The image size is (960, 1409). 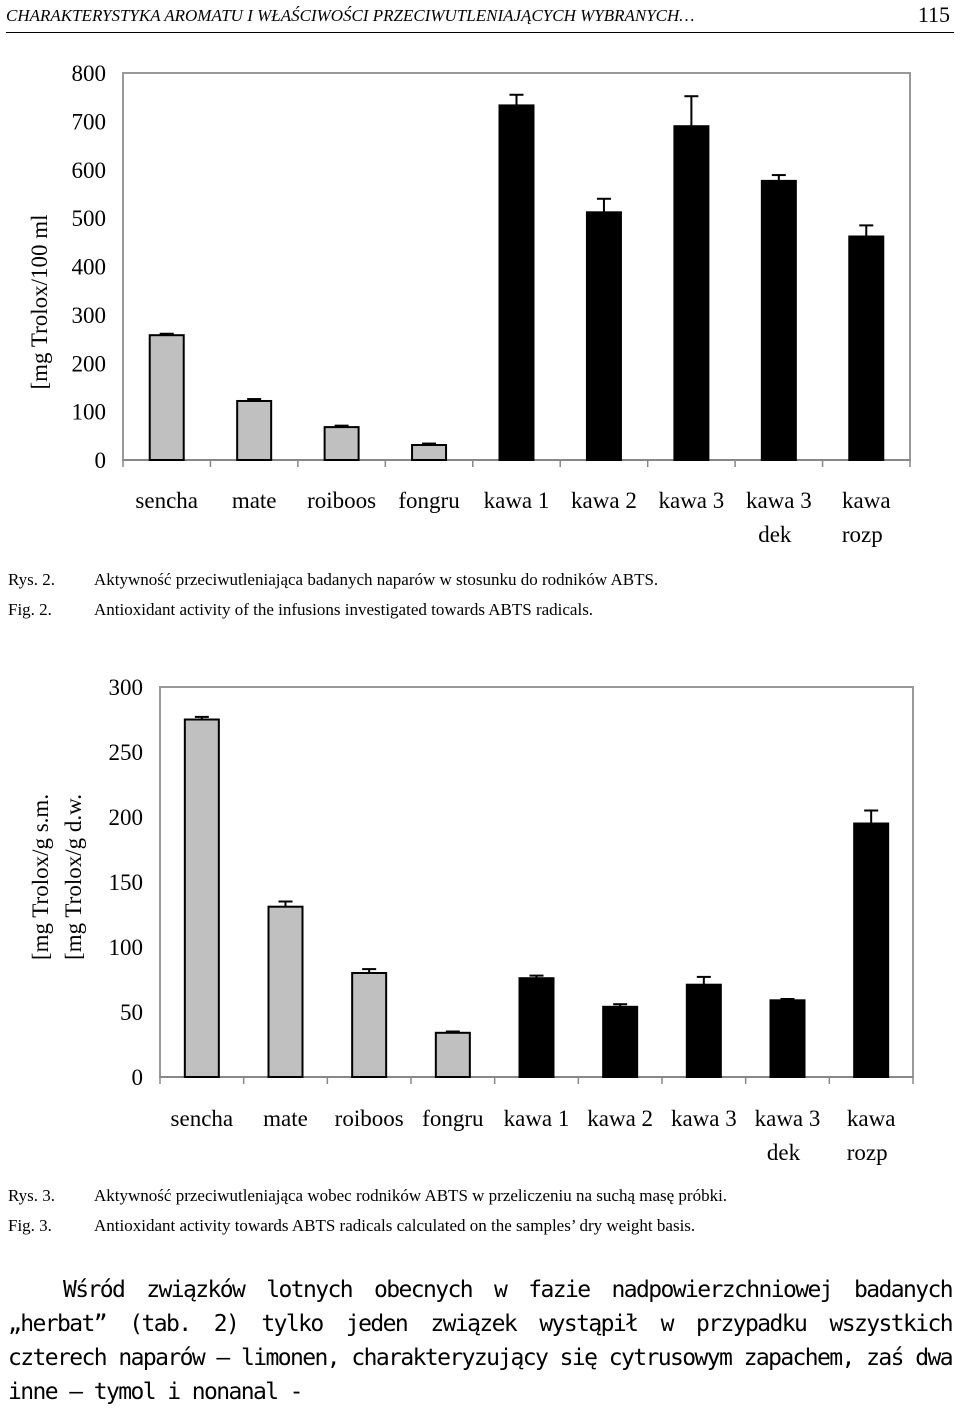 What do you see at coordinates (126, 882) in the screenshot?
I see `y-tick-label: 150` at bounding box center [126, 882].